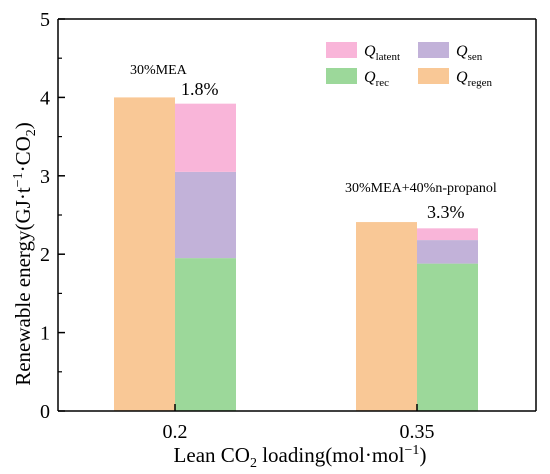  I want to click on legend-swatch-latent, so click(341, 50).